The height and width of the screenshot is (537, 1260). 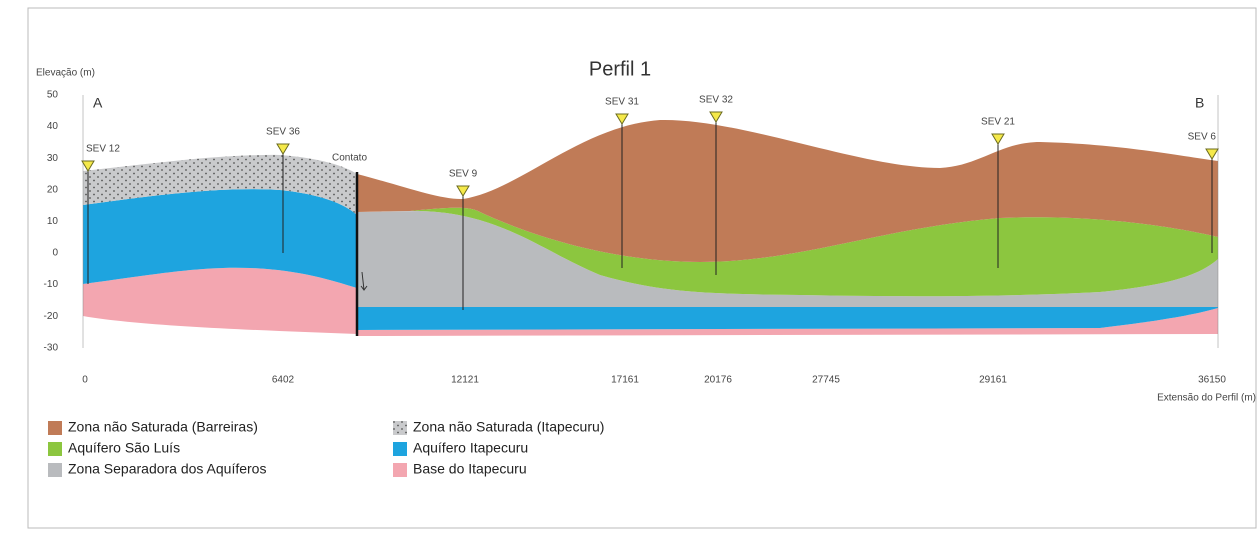 I want to click on legend-label: Aquífero Itapecuru, so click(x=470, y=448).